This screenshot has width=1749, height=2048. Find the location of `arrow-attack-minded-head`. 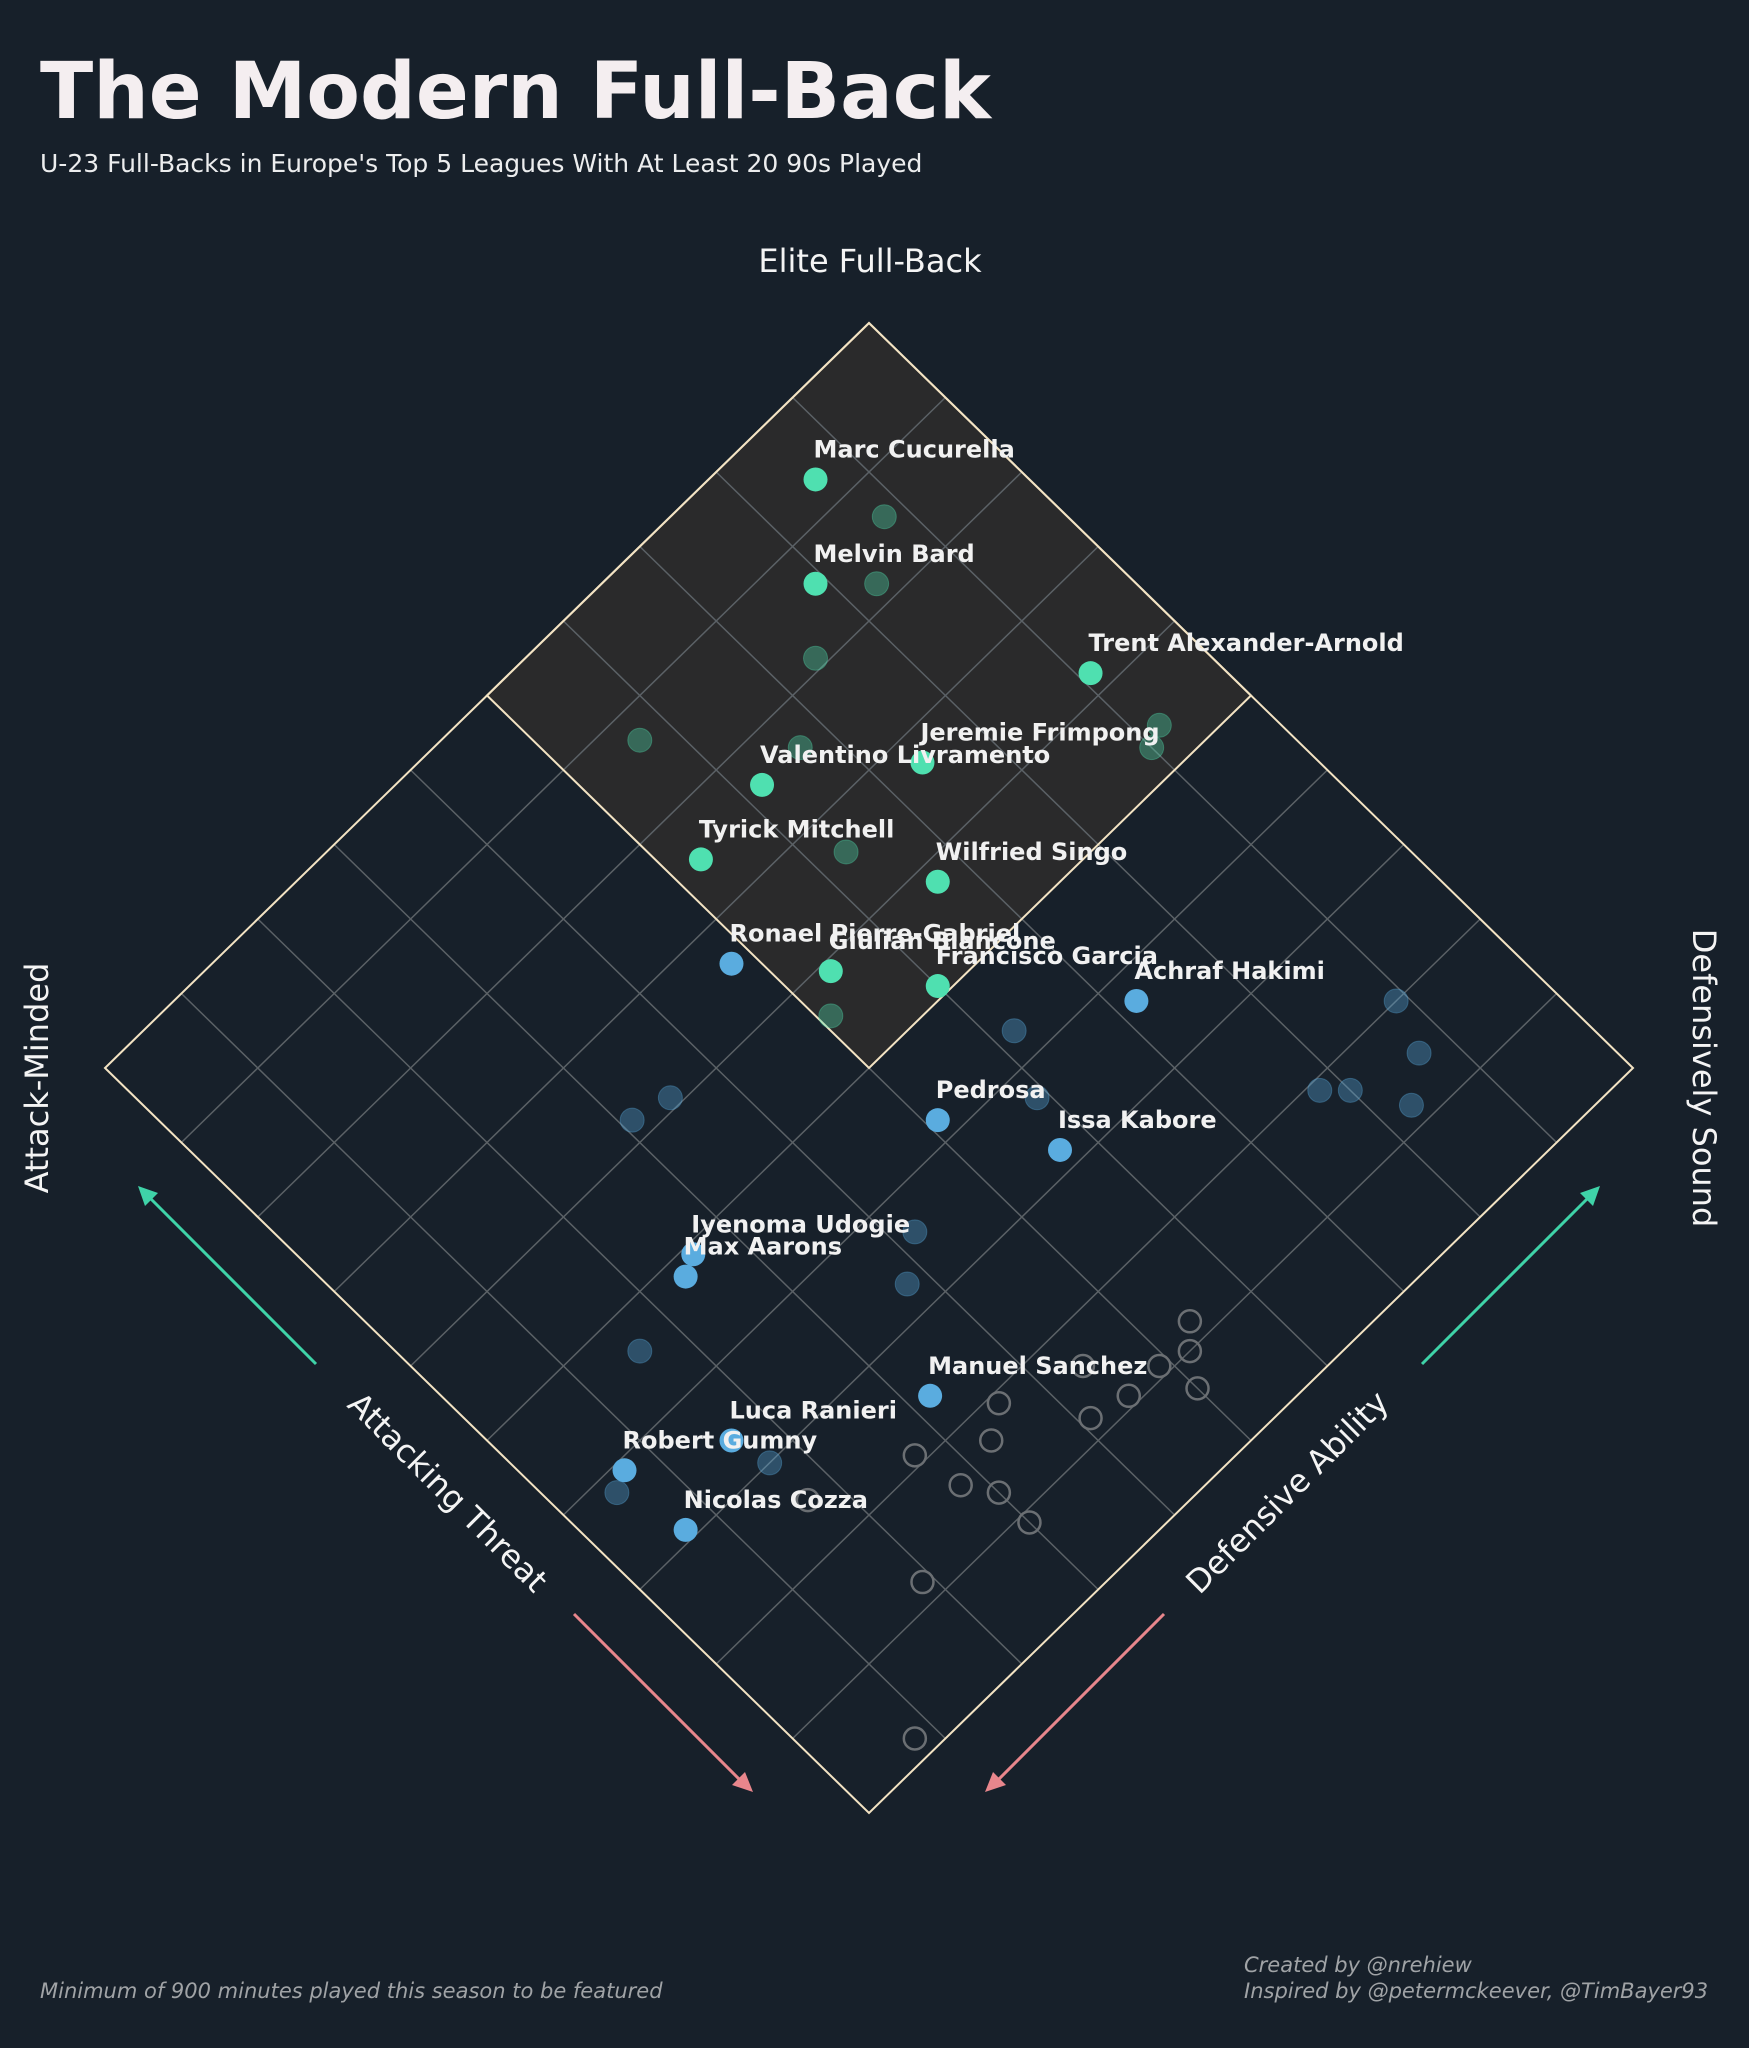

arrow-attack-minded-head is located at coordinates (148, 1196).